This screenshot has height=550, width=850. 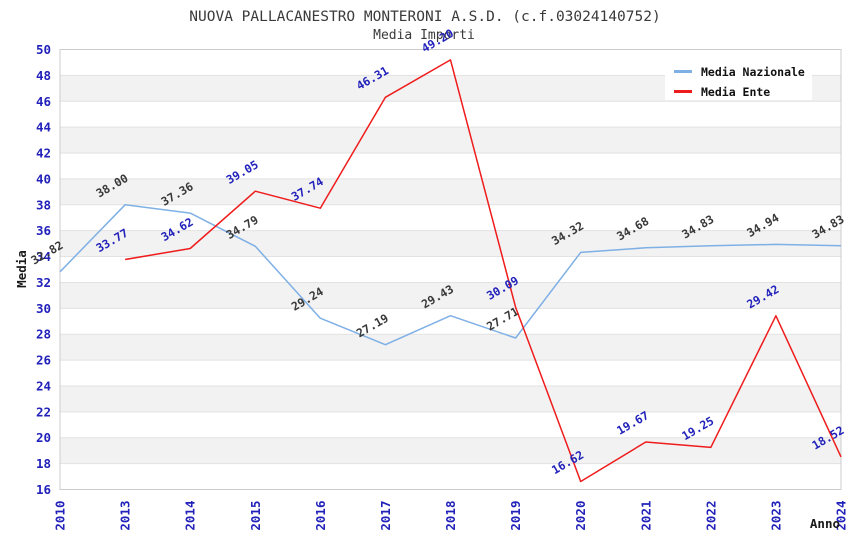 I want to click on y-tick-label: 50, so click(x=43, y=49).